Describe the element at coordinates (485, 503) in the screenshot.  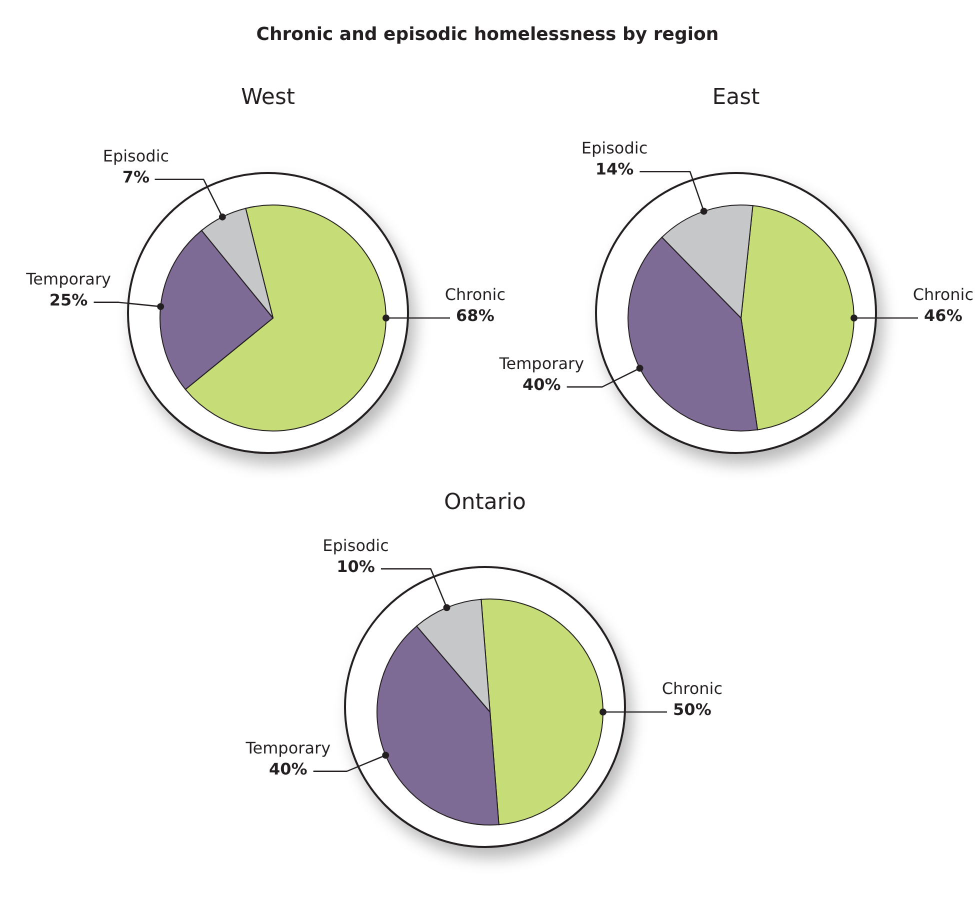
I see `chart-title: Ontario` at that location.